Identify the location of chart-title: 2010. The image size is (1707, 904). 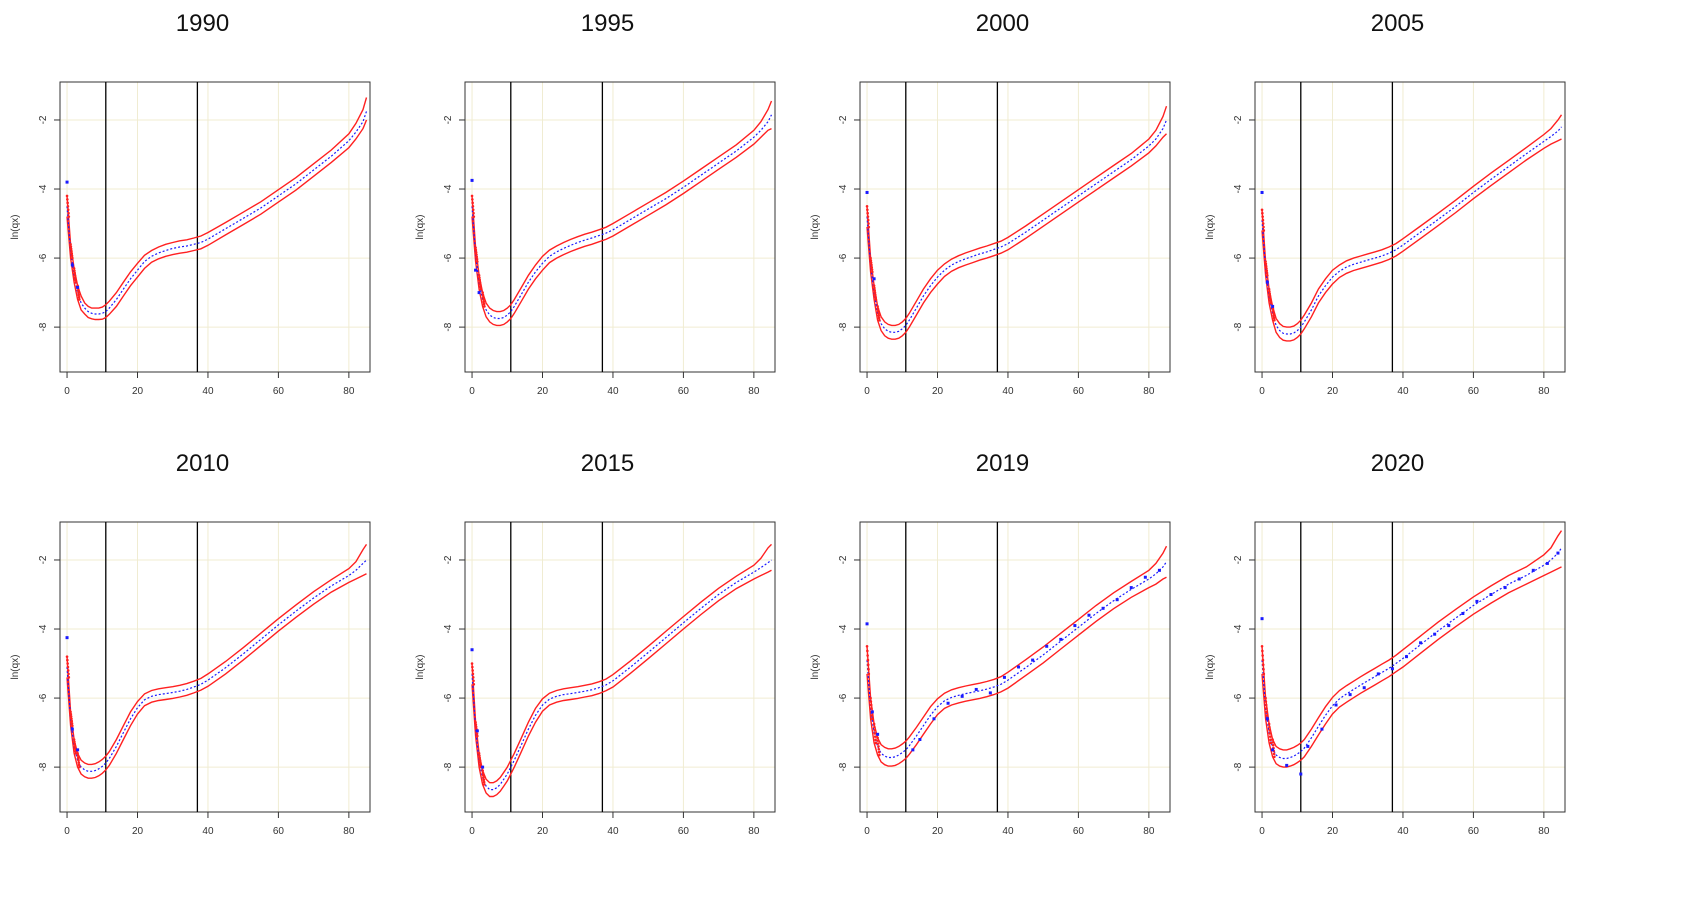
(202, 463).